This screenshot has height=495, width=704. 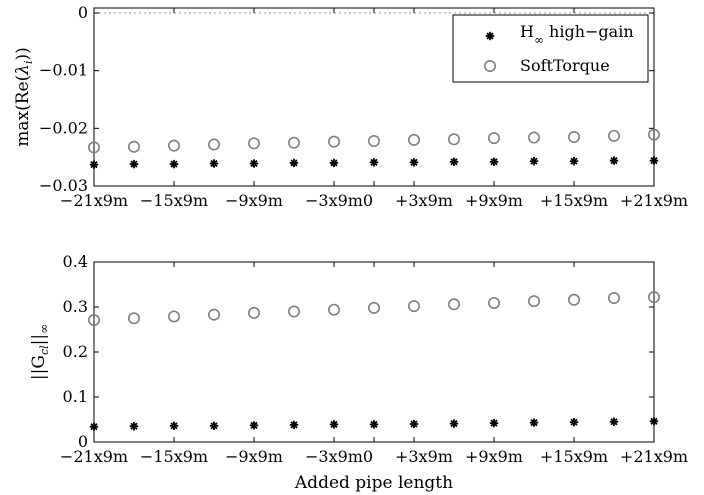 What do you see at coordinates (75, 306) in the screenshot?
I see `y-tick-label: 0.3` at bounding box center [75, 306].